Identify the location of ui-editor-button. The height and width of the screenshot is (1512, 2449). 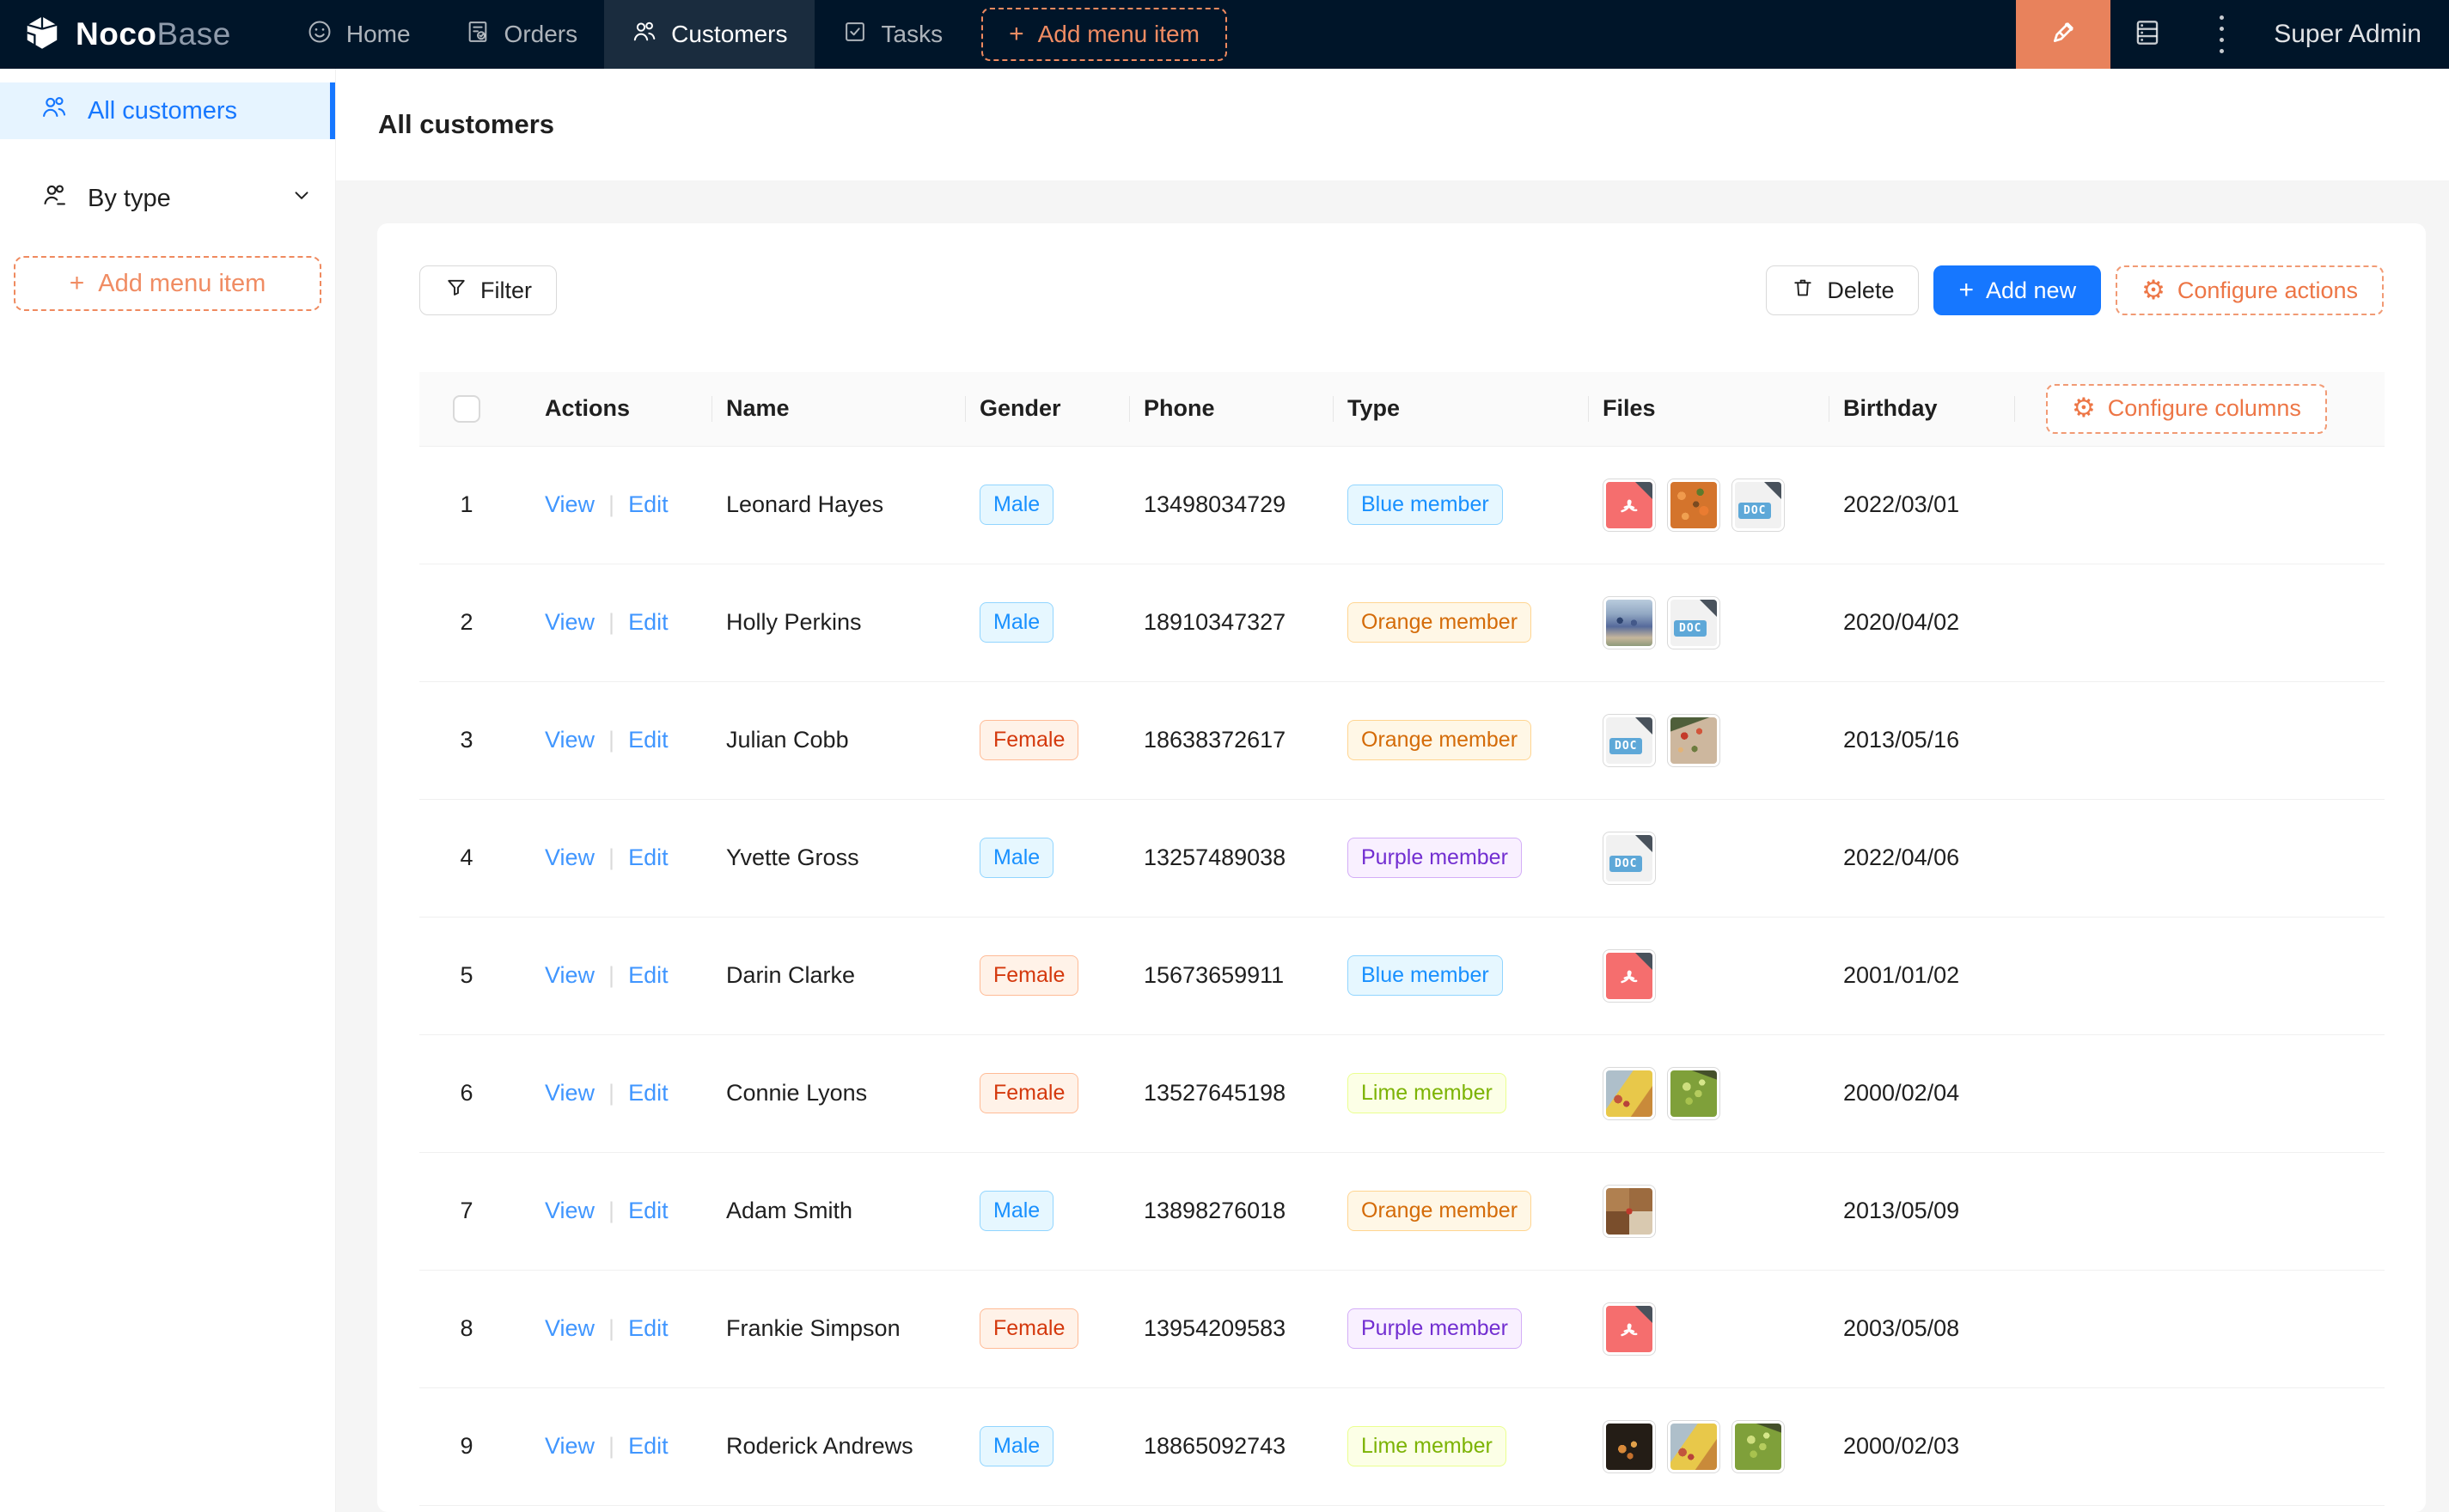
(2063, 34).